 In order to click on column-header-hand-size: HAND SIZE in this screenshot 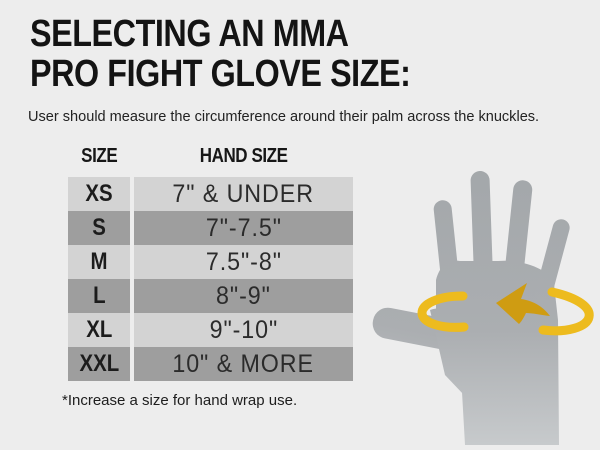, I will do `click(243, 156)`.